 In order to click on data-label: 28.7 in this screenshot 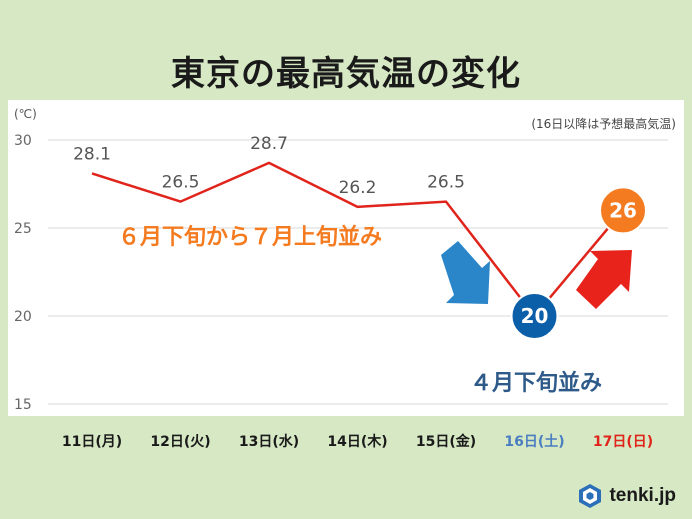, I will do `click(269, 144)`.